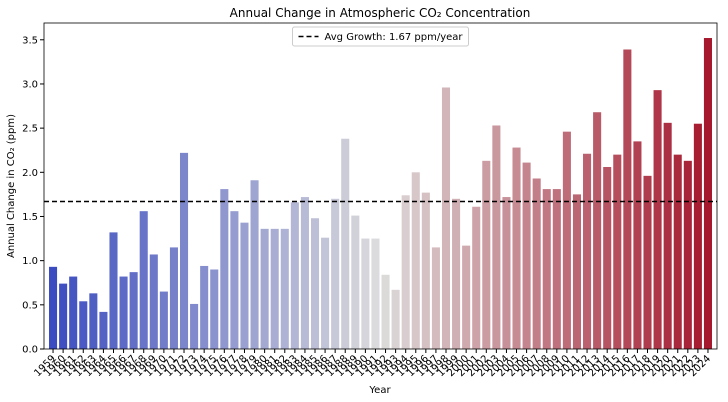  Describe the element at coordinates (30, 173) in the screenshot. I see `y-tick-label: 2.0` at that location.